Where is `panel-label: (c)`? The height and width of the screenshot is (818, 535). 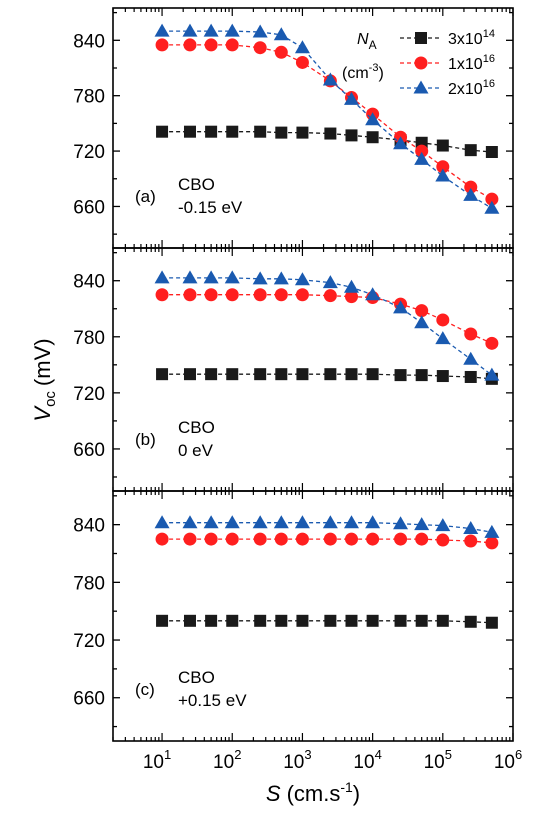
panel-label: (c) is located at coordinates (145, 689).